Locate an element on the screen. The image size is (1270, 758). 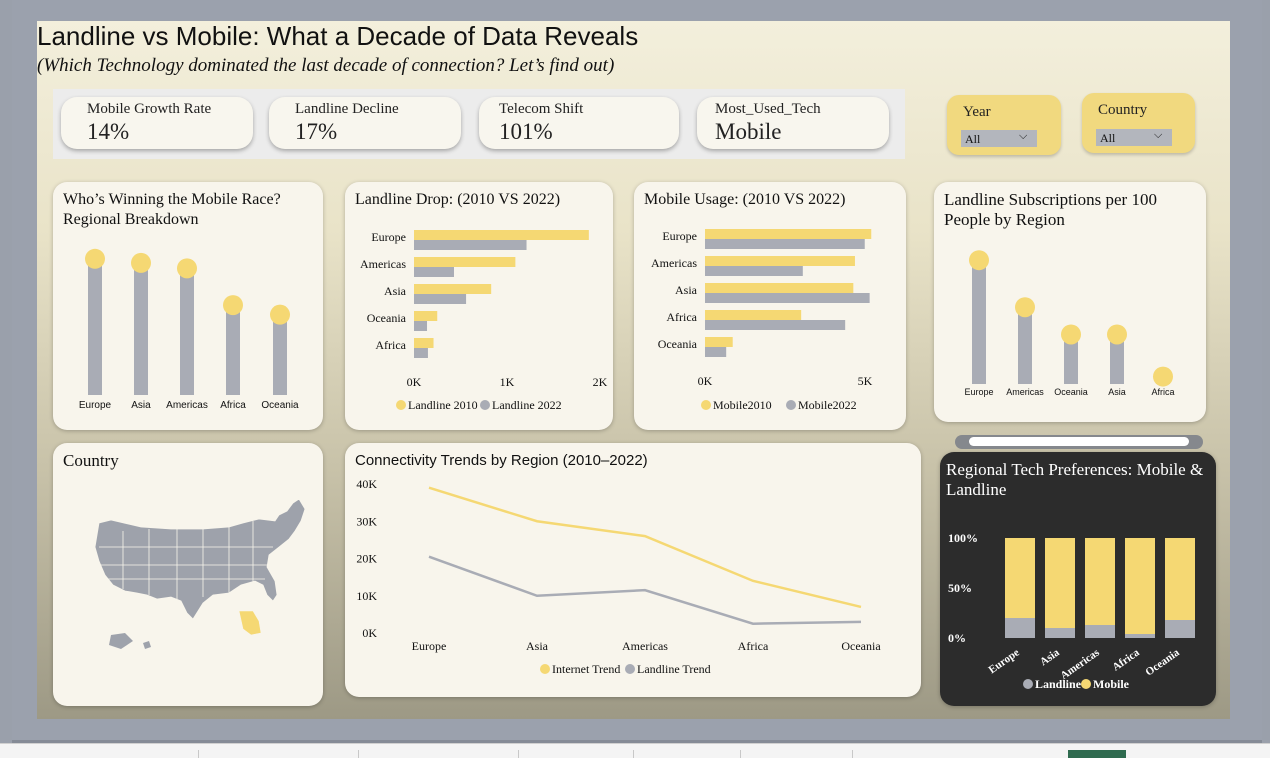
y-tick-label: 0% is located at coordinates (957, 638).